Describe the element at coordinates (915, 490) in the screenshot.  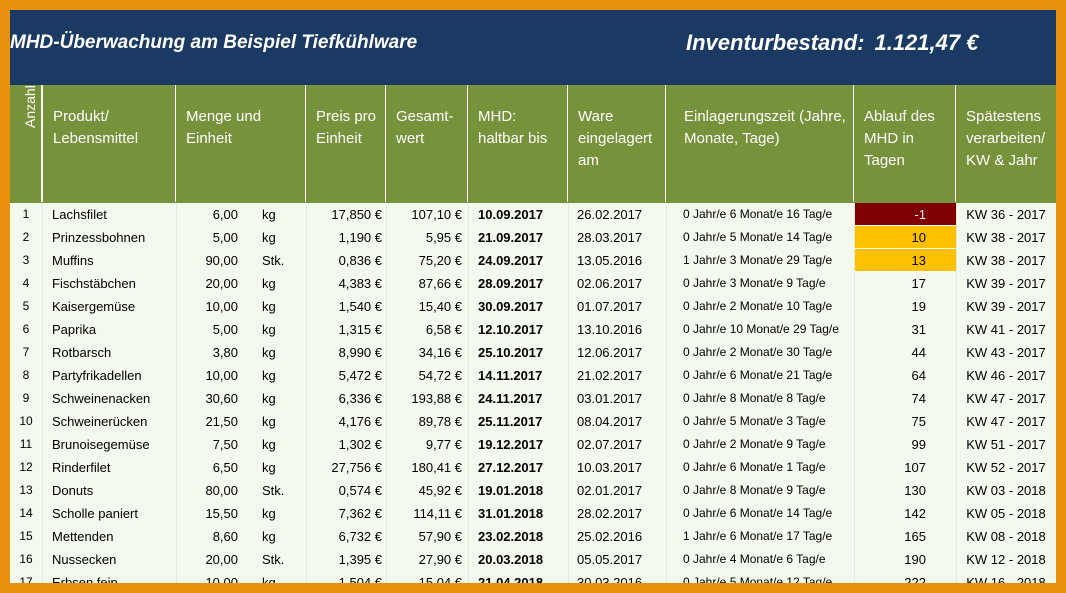
I see `days-cell: 130` at that location.